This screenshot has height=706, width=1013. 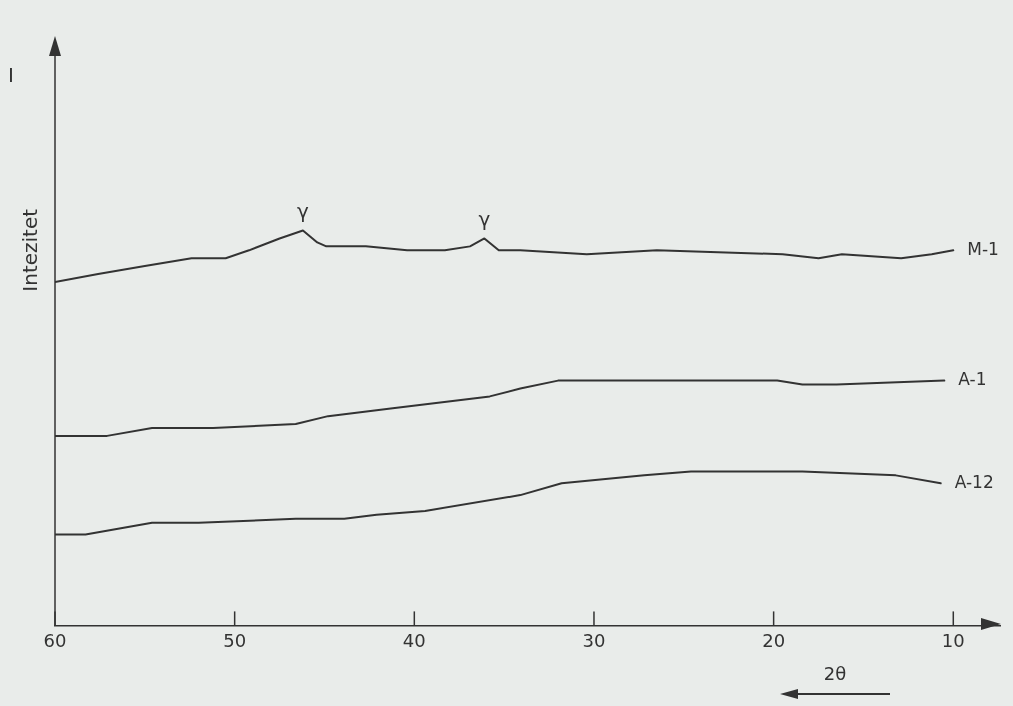 I want to click on x-tick-label: 10, so click(x=953, y=640).